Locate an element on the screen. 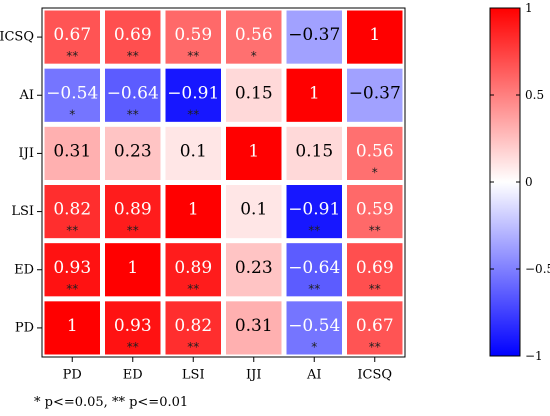  colorbar-tick-label: −1 is located at coordinates (534, 356).